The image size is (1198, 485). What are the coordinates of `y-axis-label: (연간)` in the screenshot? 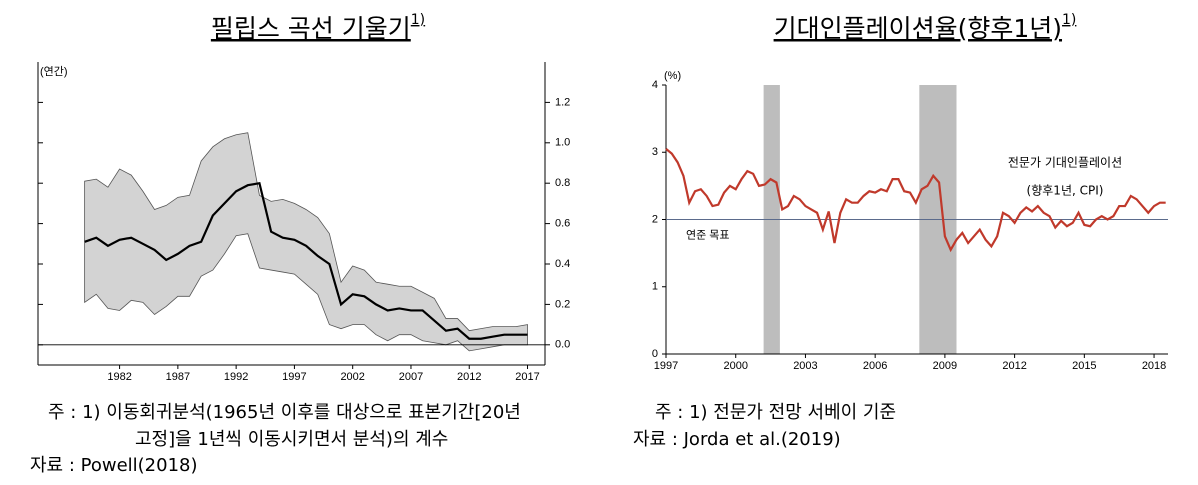 It's located at (54, 71).